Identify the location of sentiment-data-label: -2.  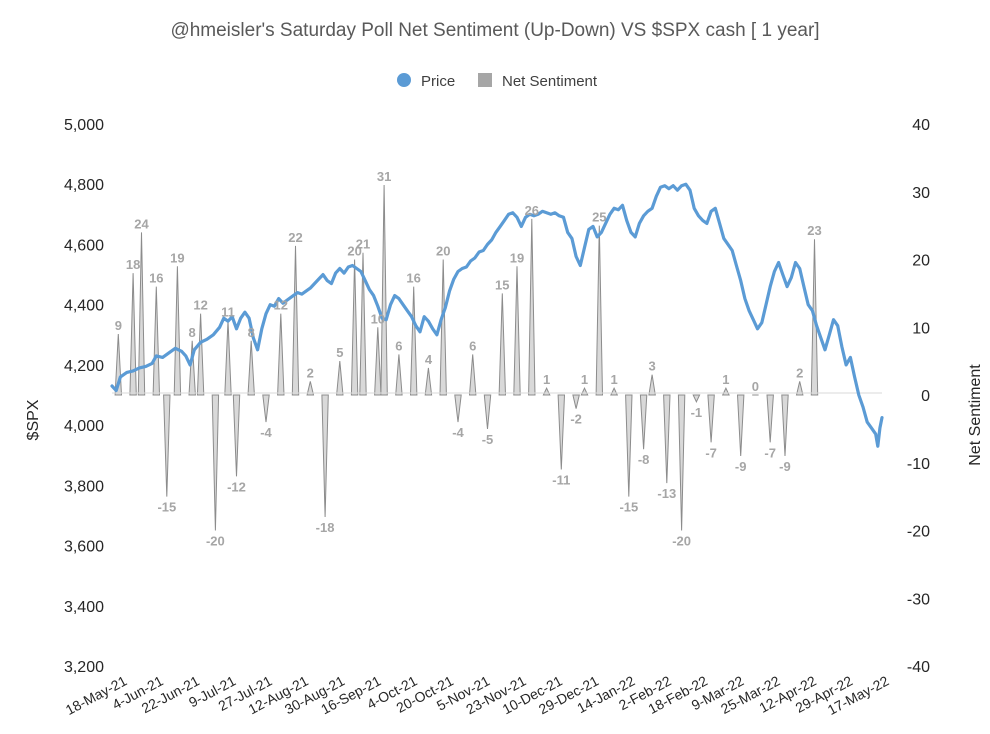
(576, 419).